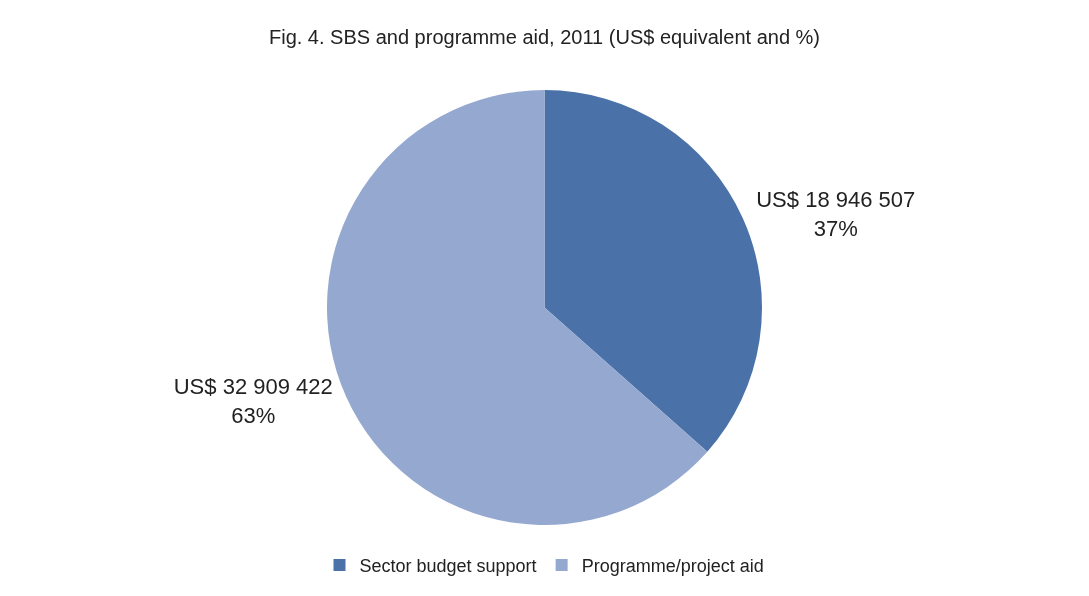 The height and width of the screenshot is (596, 1089). What do you see at coordinates (672, 565) in the screenshot?
I see `legend-label: Programme/project aid` at bounding box center [672, 565].